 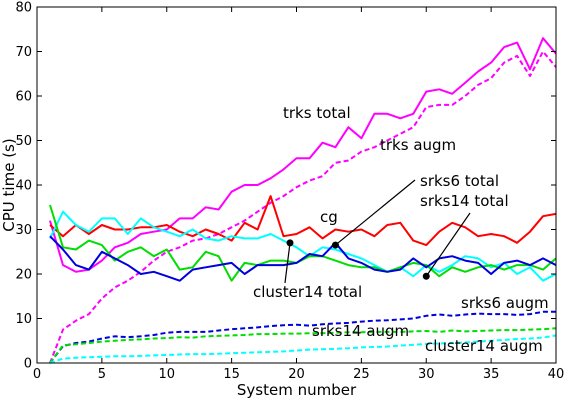 What do you see at coordinates (23, 319) in the screenshot?
I see `y-tick-label: 10` at bounding box center [23, 319].